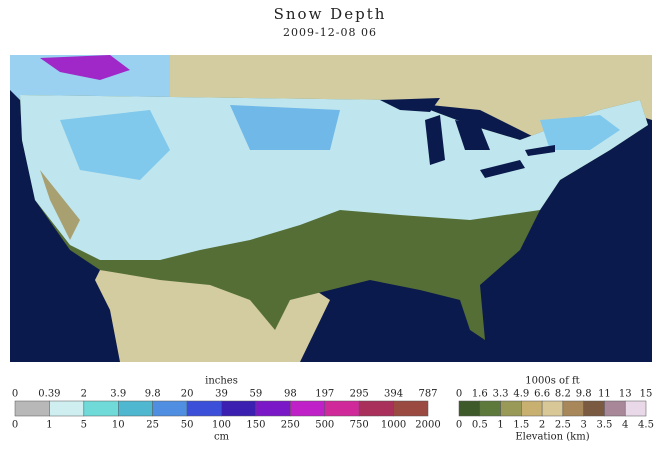 This screenshot has width=660, height=449. What do you see at coordinates (521, 425) in the screenshot?
I see `legend-bottom-label: 1.5` at bounding box center [521, 425].